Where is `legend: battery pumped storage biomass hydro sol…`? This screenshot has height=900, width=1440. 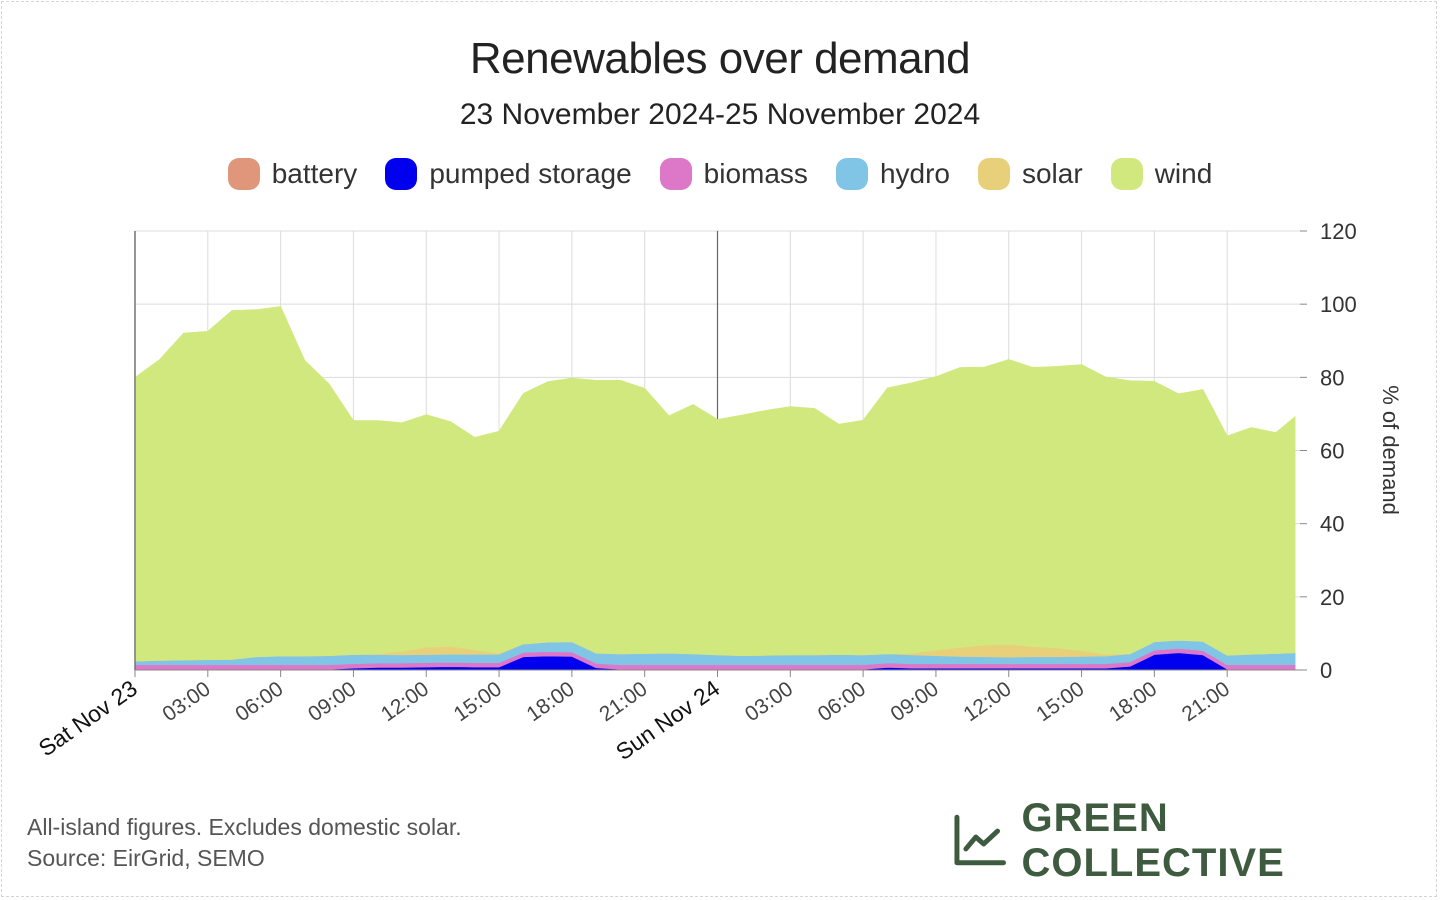 legend: battery pumped storage biomass hydro sol… is located at coordinates (720, 174).